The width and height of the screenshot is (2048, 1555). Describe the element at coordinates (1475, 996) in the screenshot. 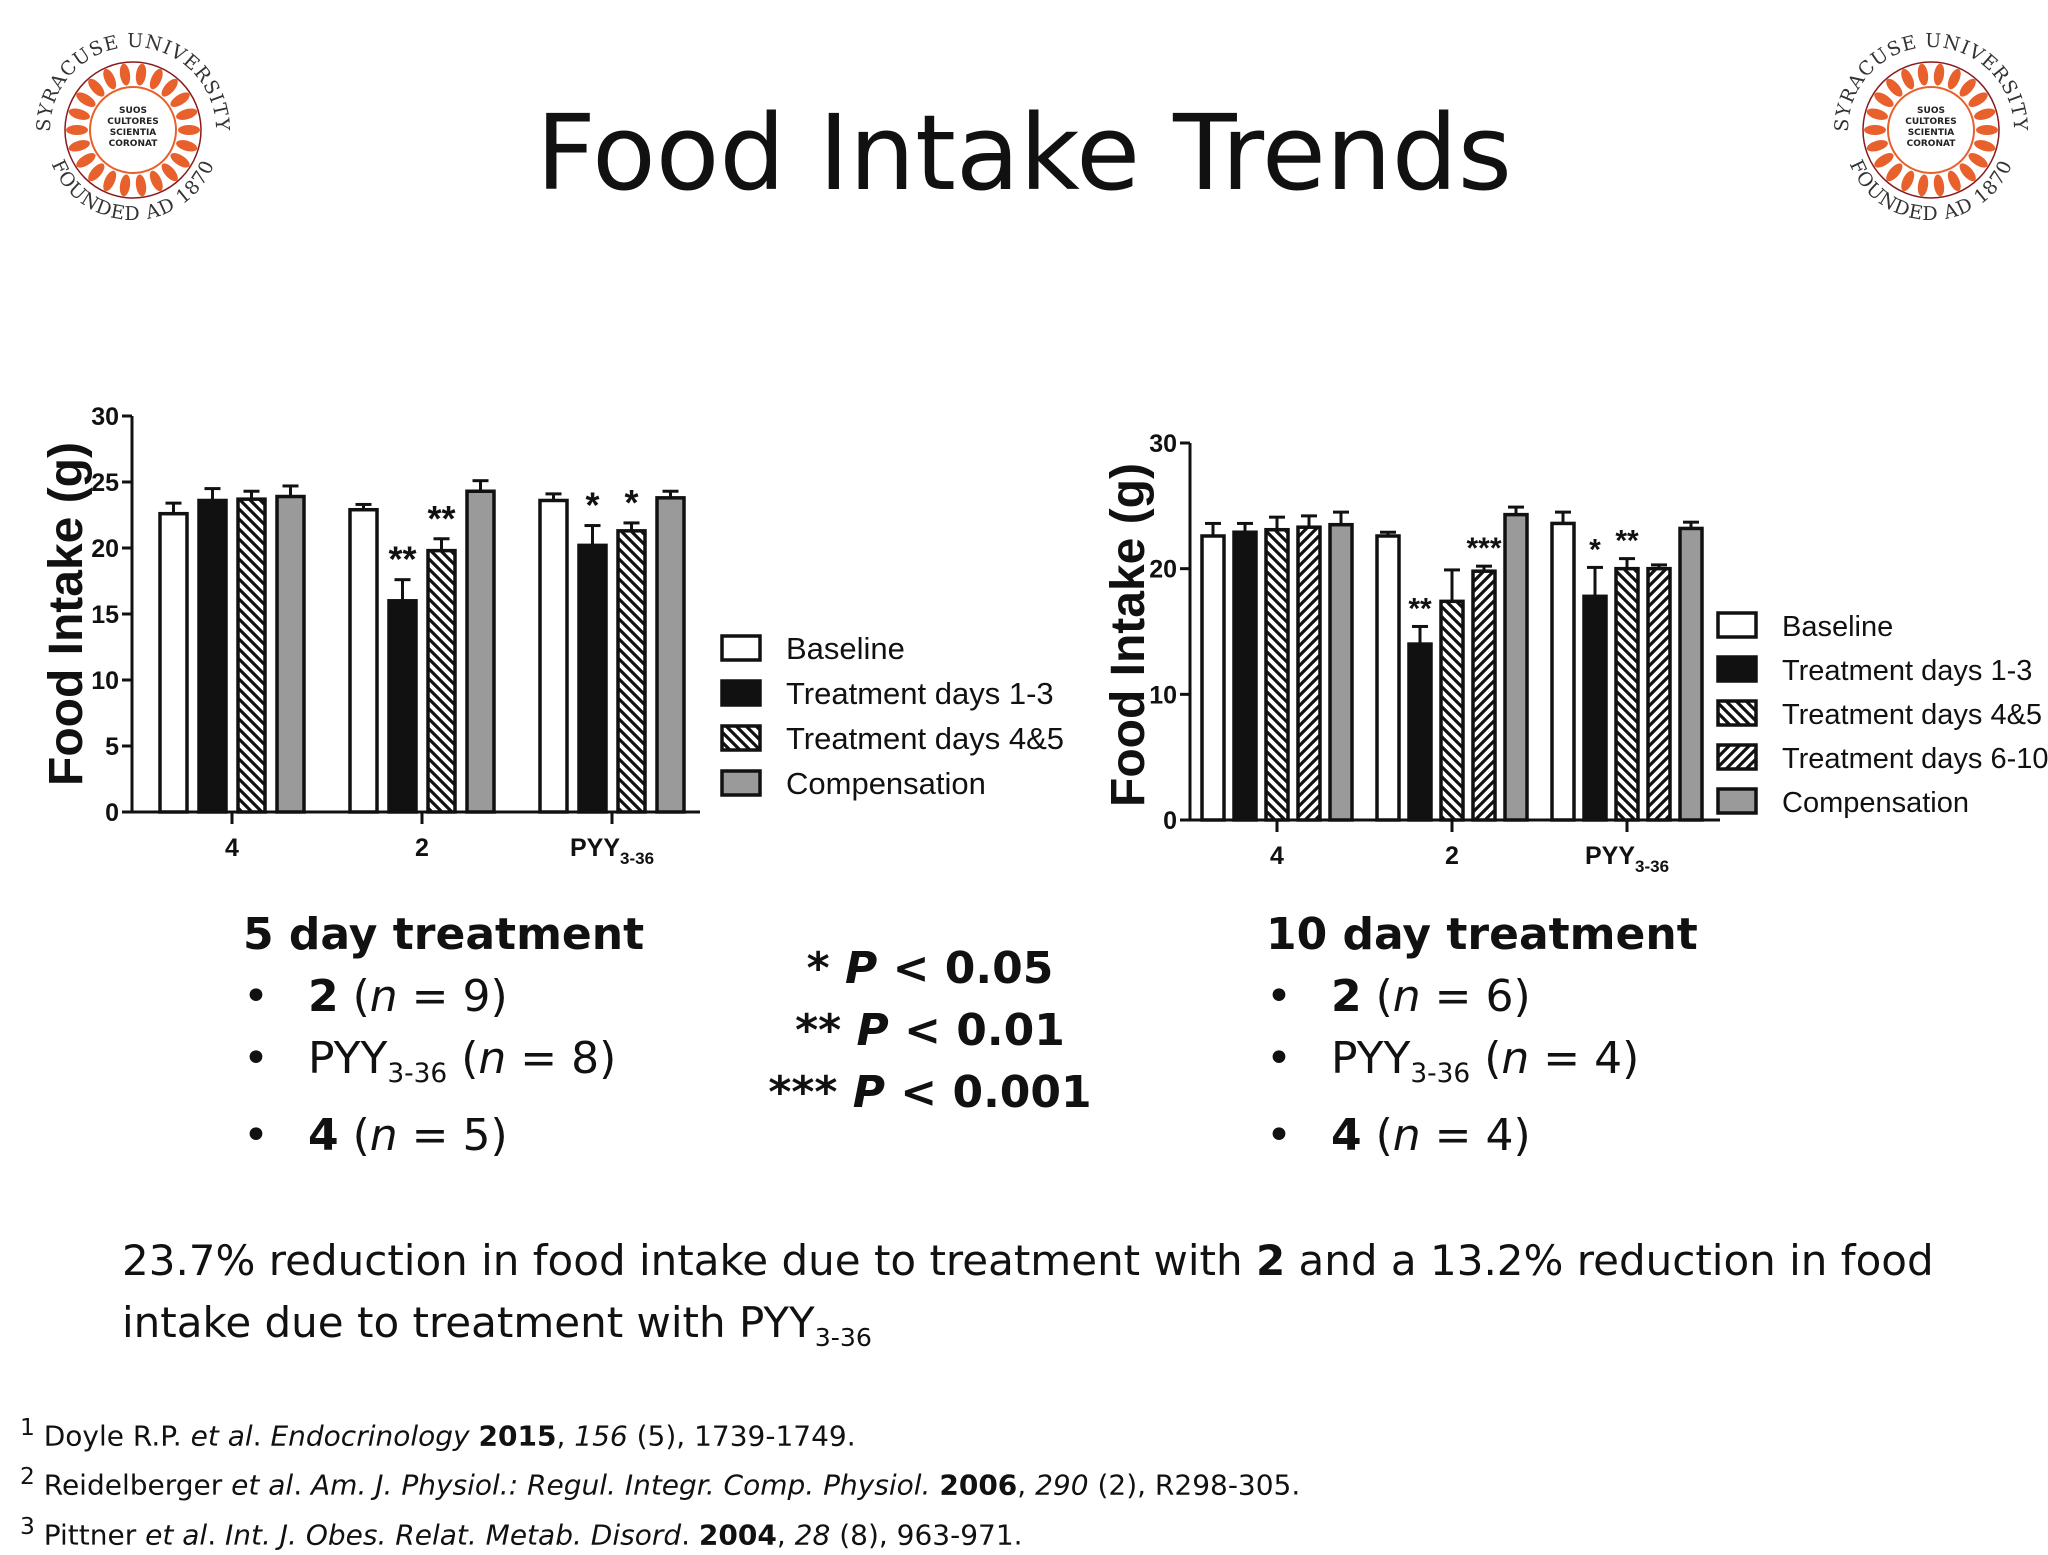

I see `ten_day-item-n-value: = 6)` at that location.